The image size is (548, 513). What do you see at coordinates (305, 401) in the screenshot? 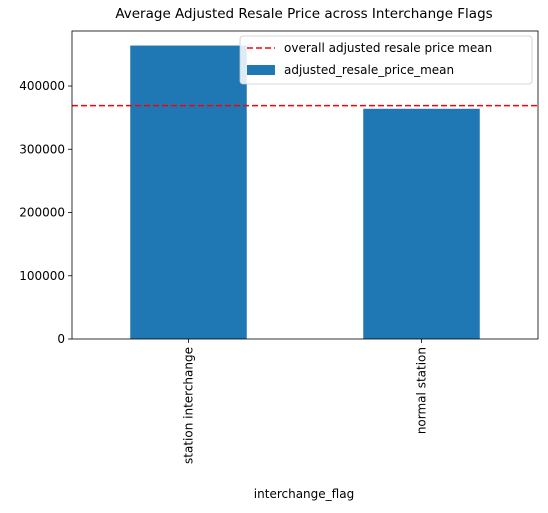
I see `x-axis: station interchange normal station` at bounding box center [305, 401].